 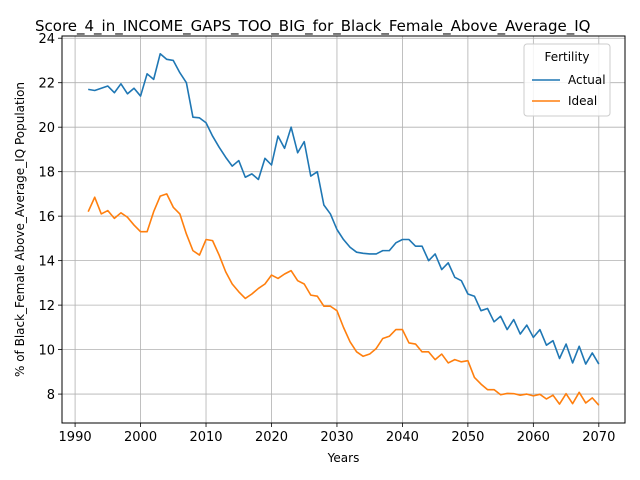 What do you see at coordinates (46, 262) in the screenshot?
I see `y-tick-label: 14` at bounding box center [46, 262].